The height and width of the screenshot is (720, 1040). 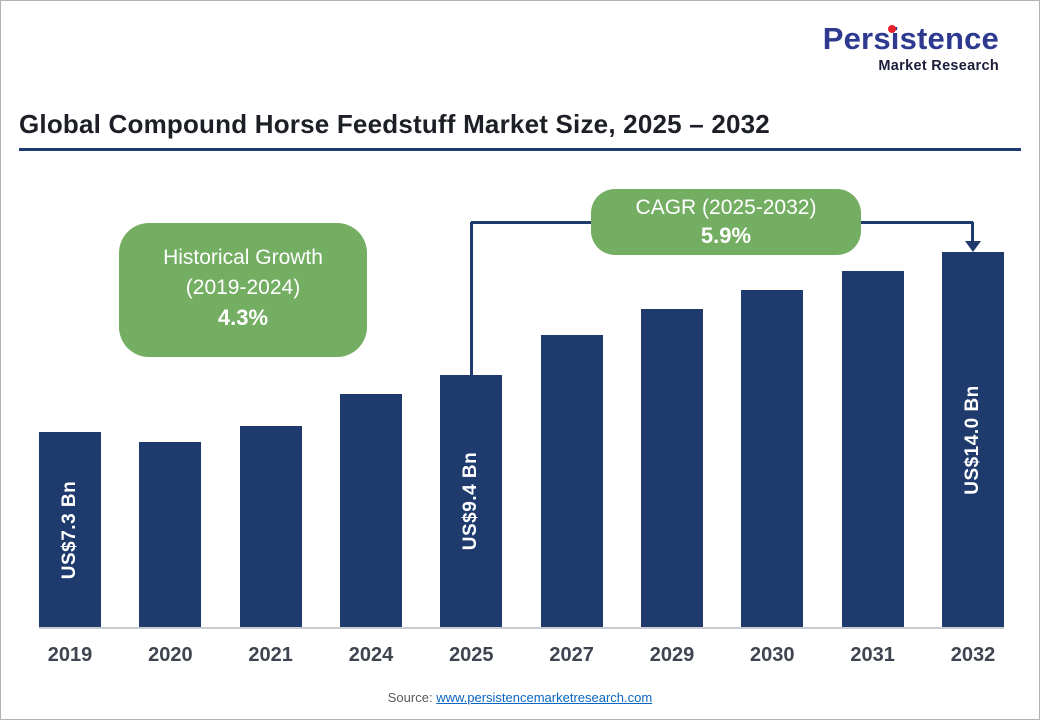 I want to click on x-axis-label: 2029, so click(x=672, y=655).